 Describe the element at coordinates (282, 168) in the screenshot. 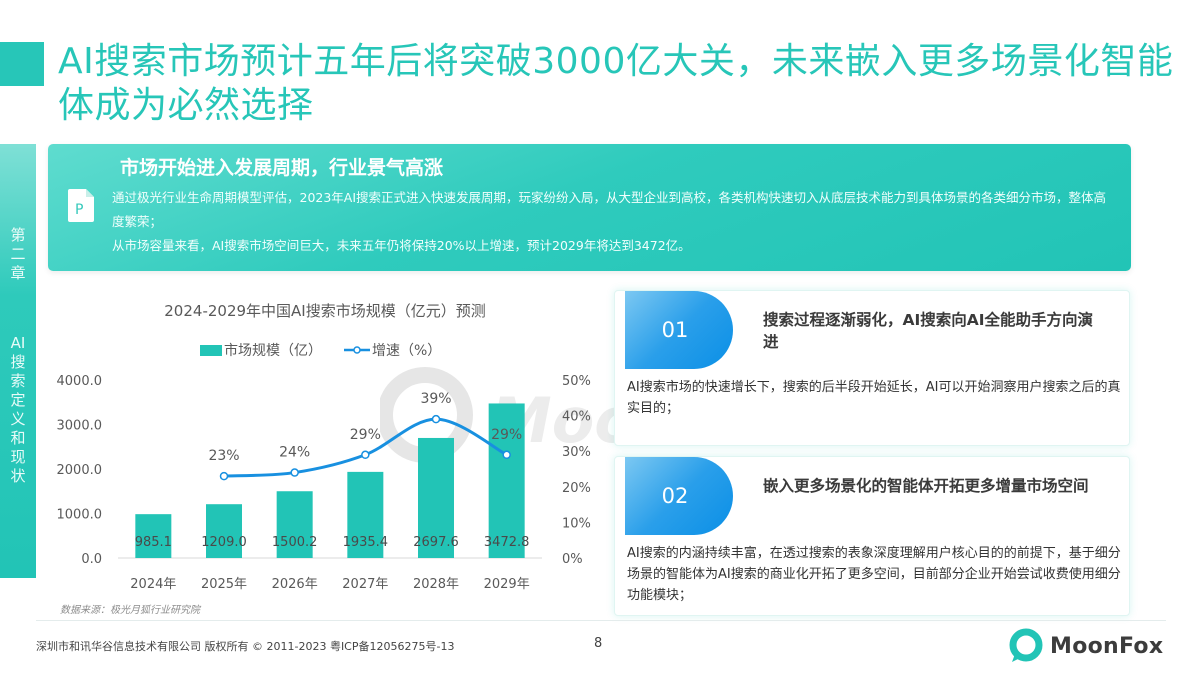

I see `banner-title: 市场开始进入发展周期，行业景气高涨` at that location.